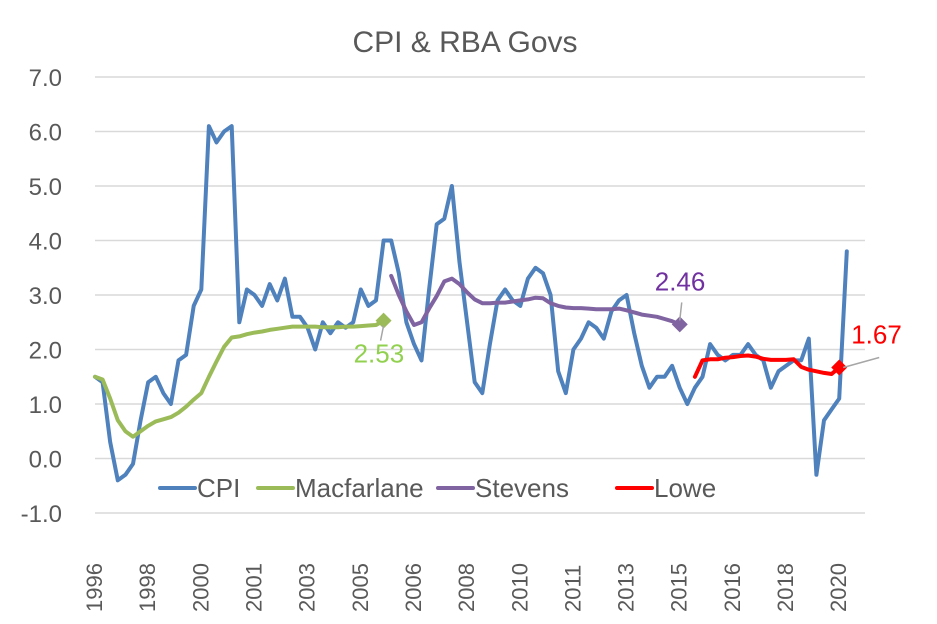  What do you see at coordinates (45, 405) in the screenshot?
I see `y-tick-label: 1.0` at bounding box center [45, 405].